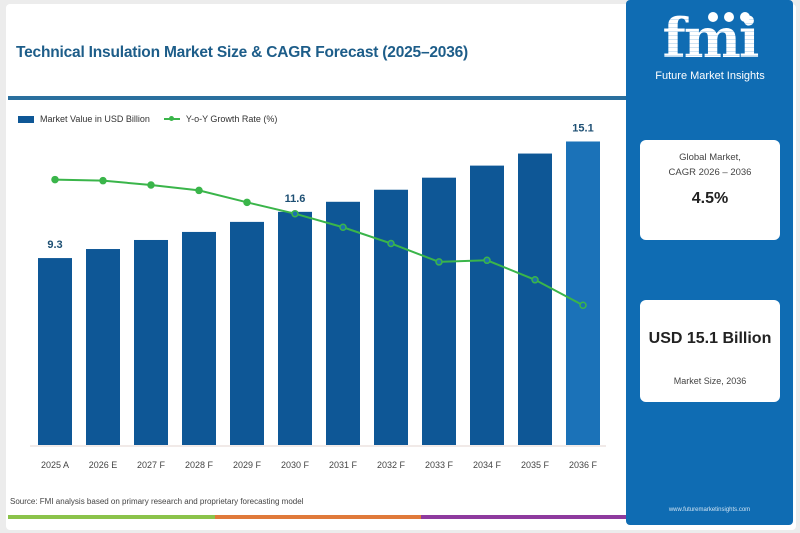 Image resolution: width=800 pixels, height=533 pixels. What do you see at coordinates (151, 465) in the screenshot?
I see `x-tick-label: 2027 F` at bounding box center [151, 465].